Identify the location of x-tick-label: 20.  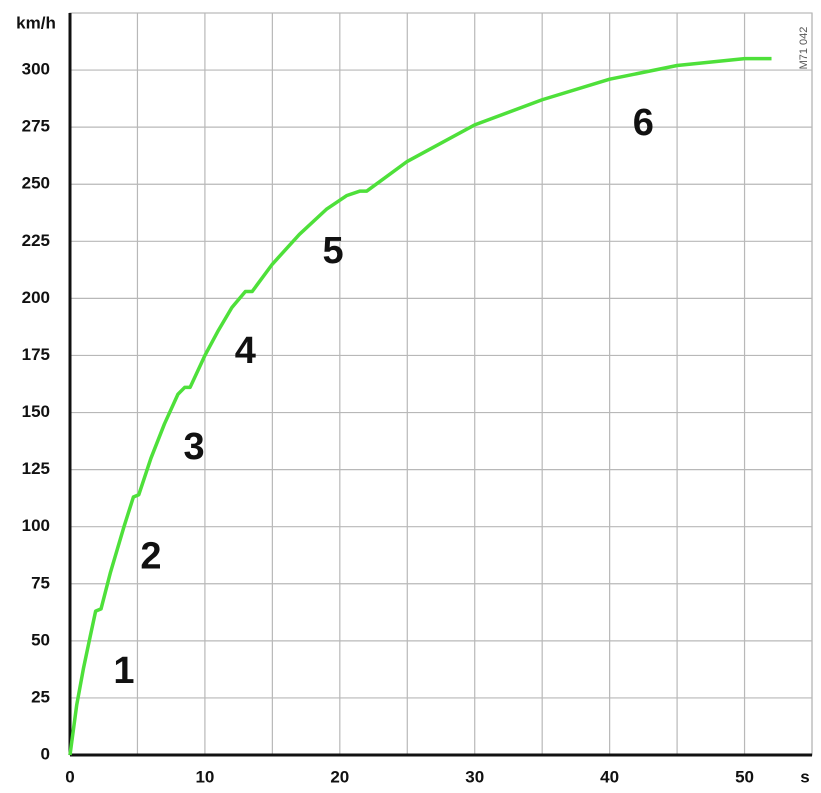
(339, 776).